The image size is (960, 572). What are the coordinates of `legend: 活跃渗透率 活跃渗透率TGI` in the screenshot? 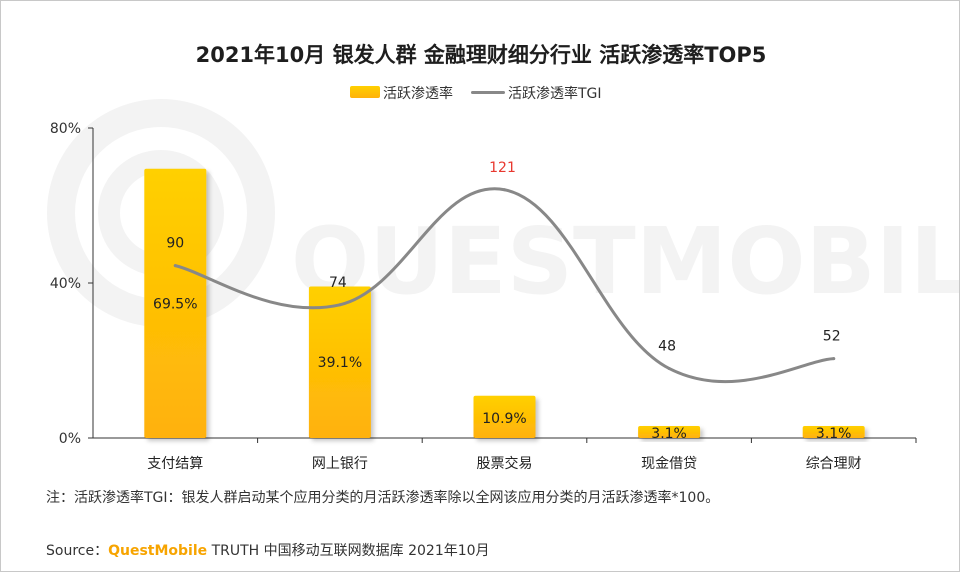 It's located at (480, 92).